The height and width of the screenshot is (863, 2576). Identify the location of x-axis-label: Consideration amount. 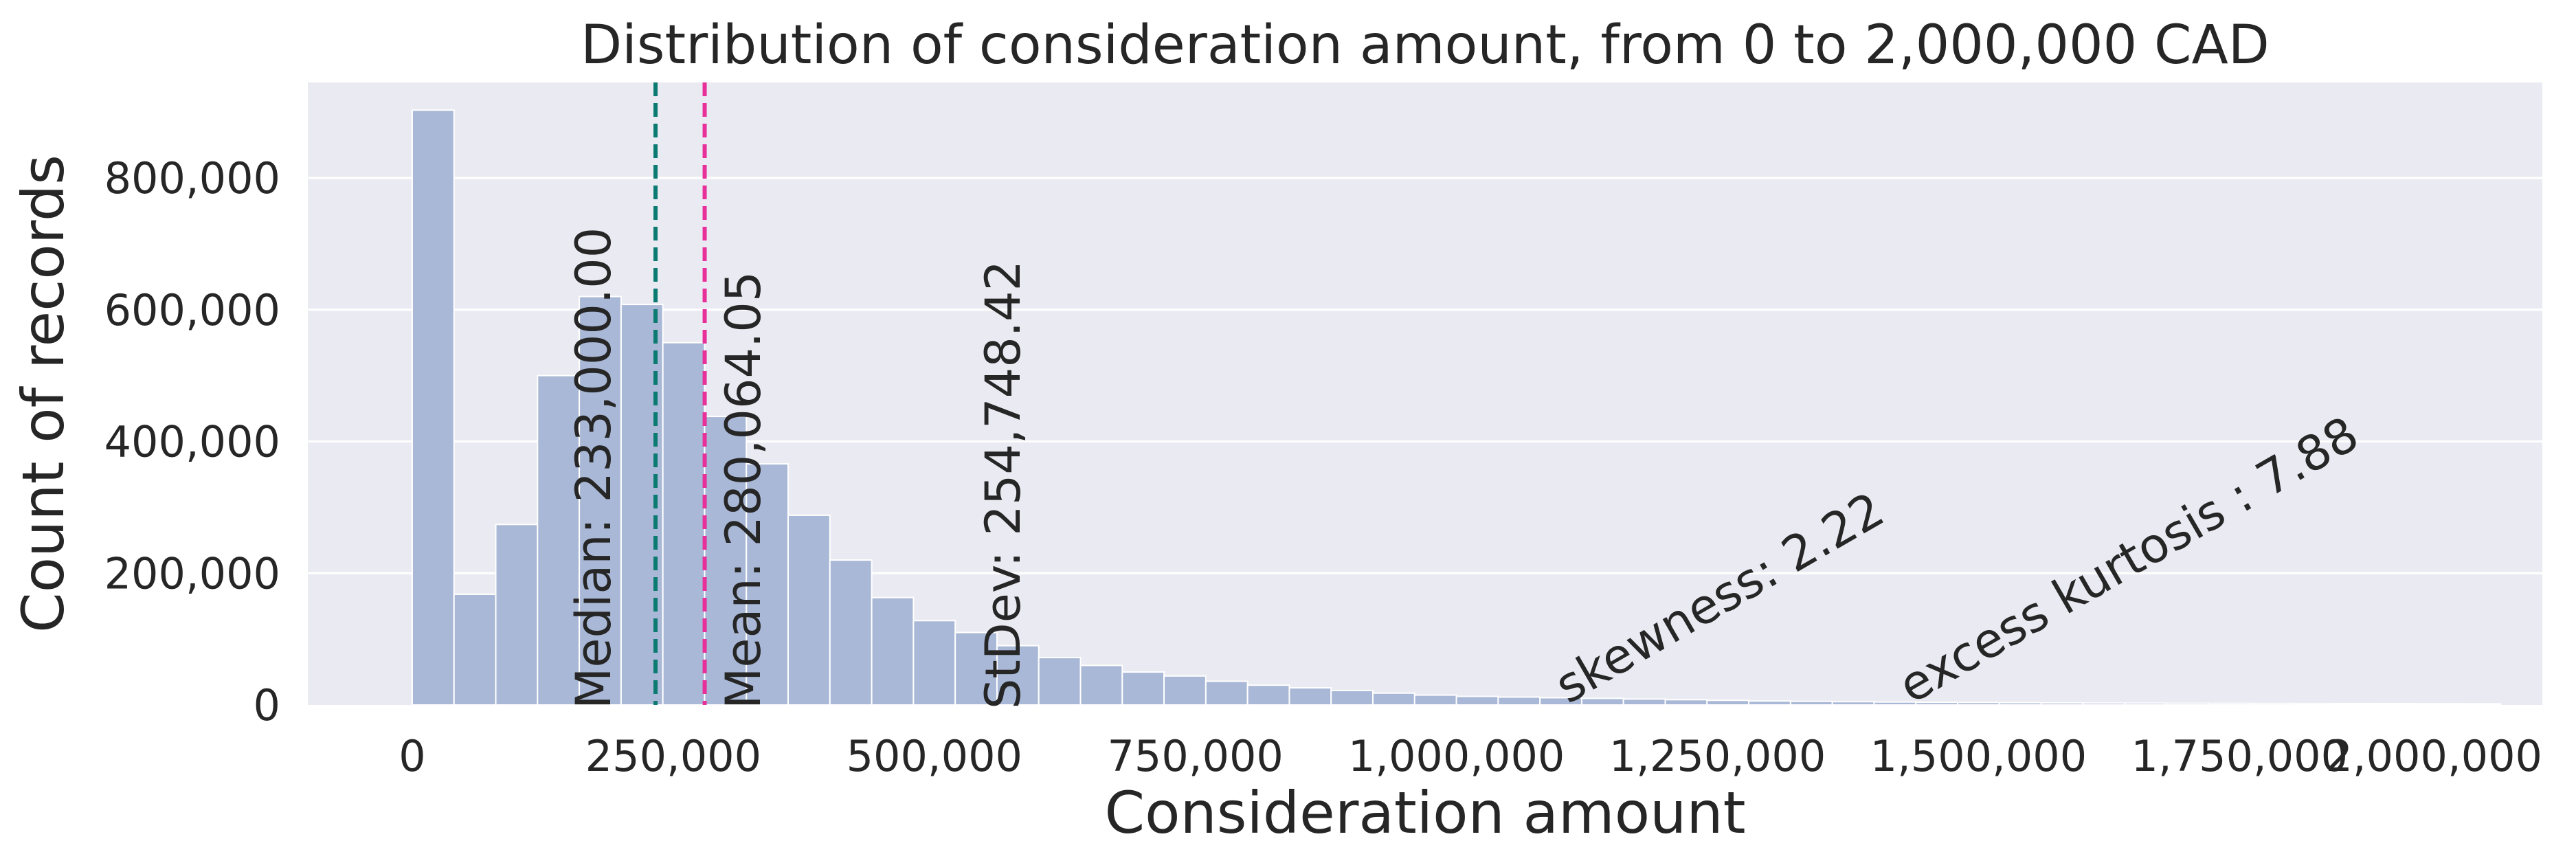
(1424, 813).